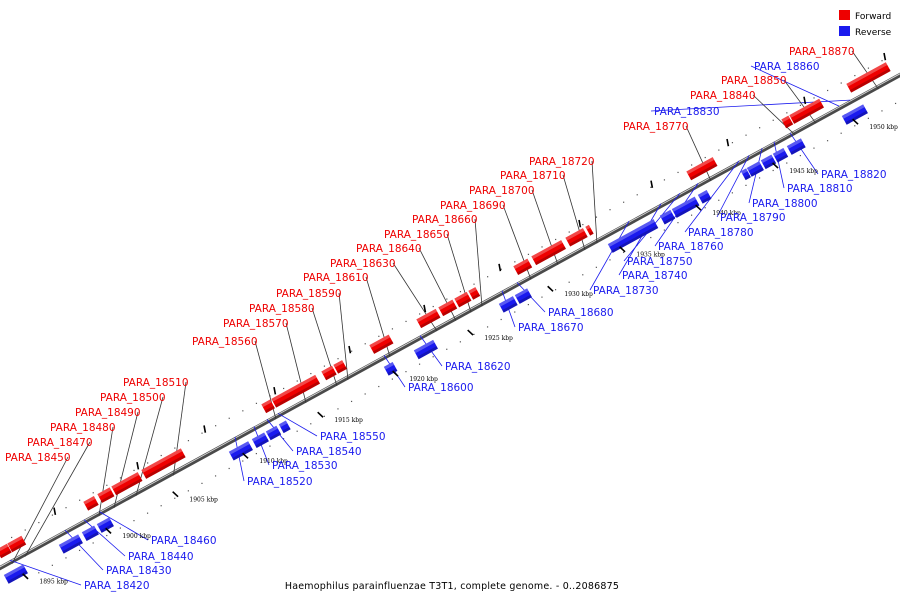 This screenshot has height=600, width=900. What do you see at coordinates (256, 324) in the screenshot?
I see `gene-label-para-18570: PARA_18570` at bounding box center [256, 324].